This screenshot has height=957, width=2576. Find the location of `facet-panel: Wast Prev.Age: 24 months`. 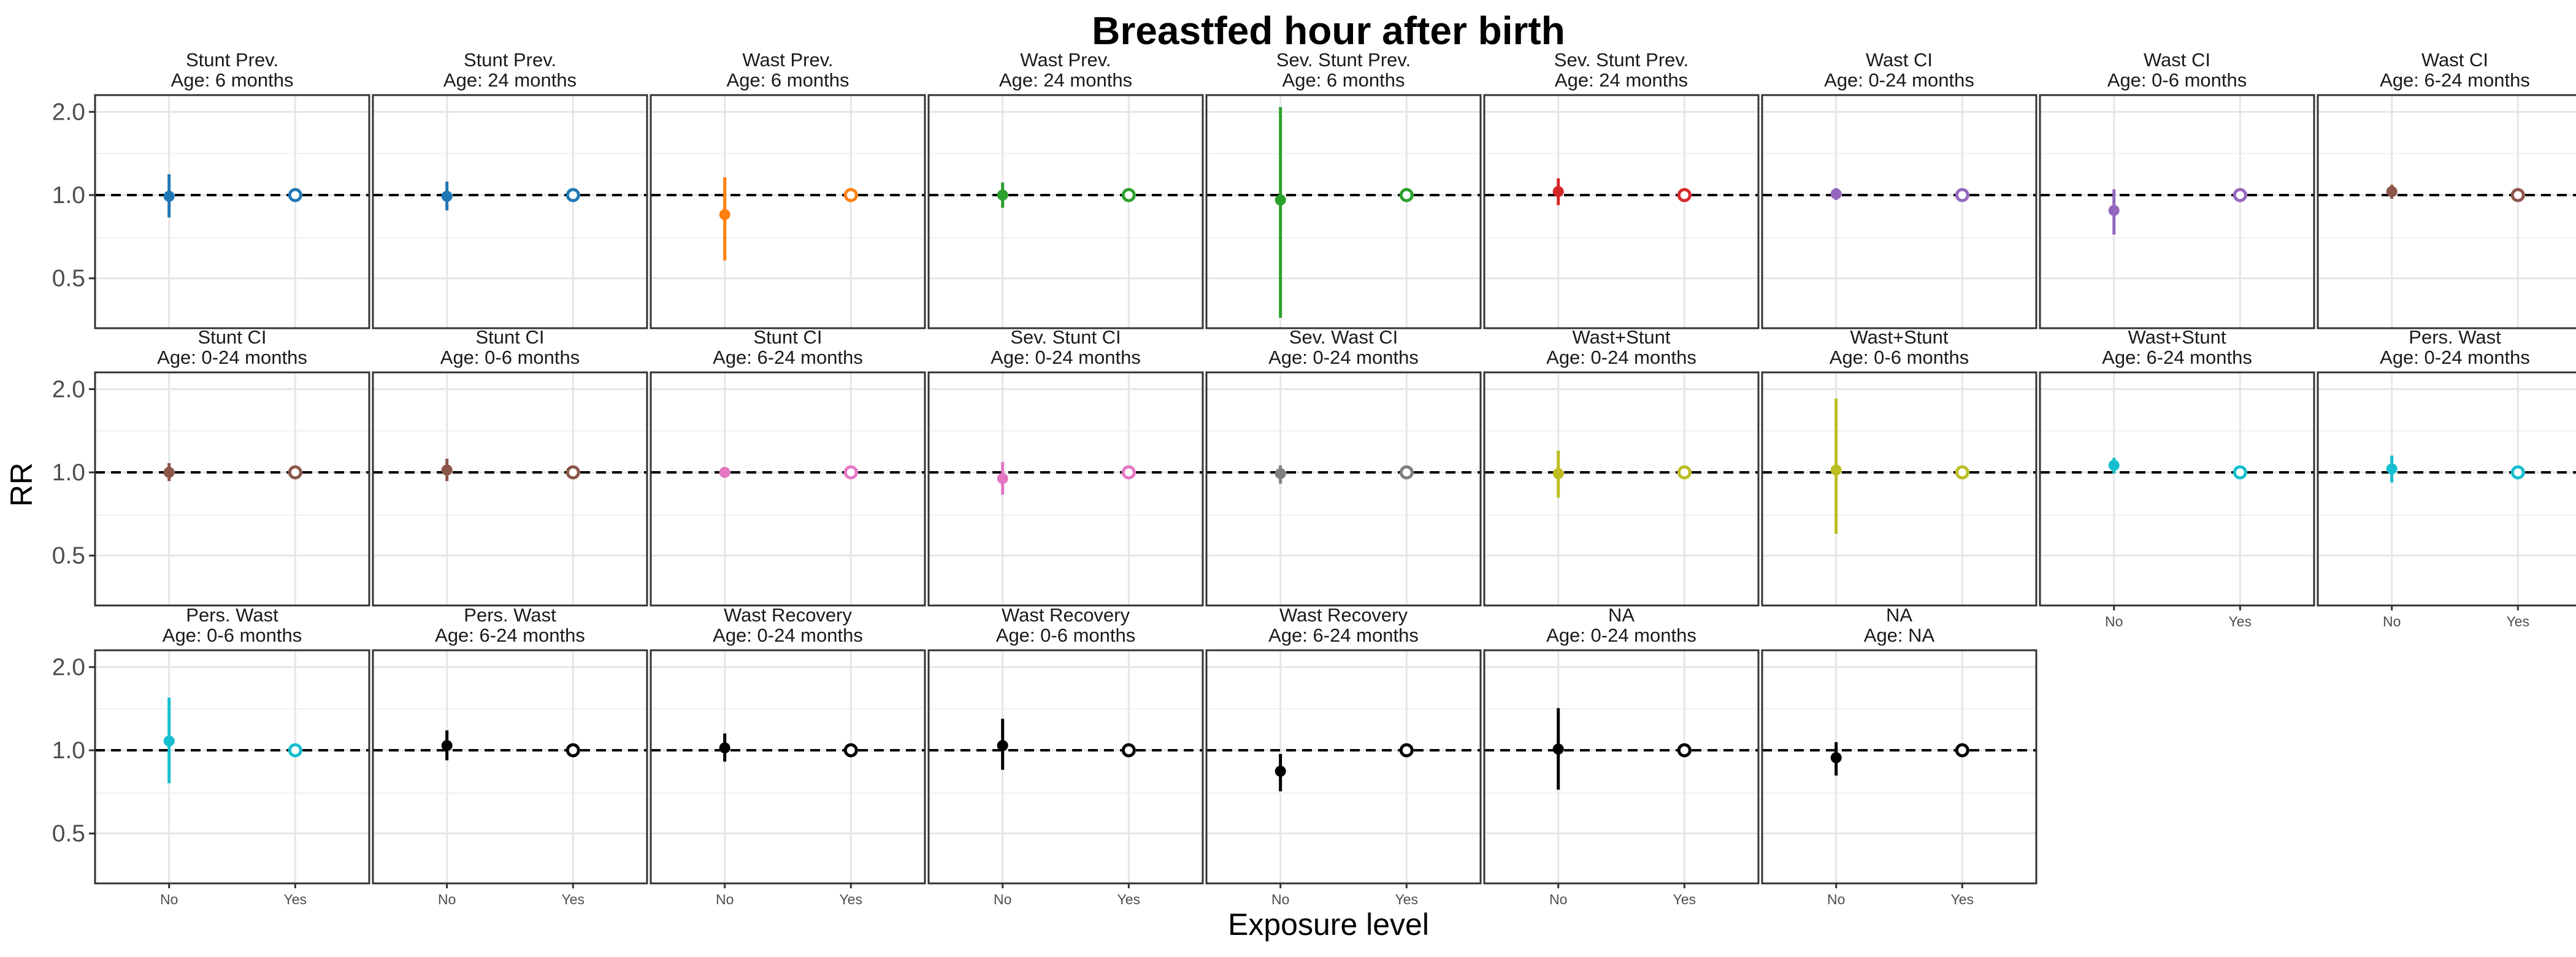

facet-panel: Wast Prev.Age: 24 months is located at coordinates (1065, 189).